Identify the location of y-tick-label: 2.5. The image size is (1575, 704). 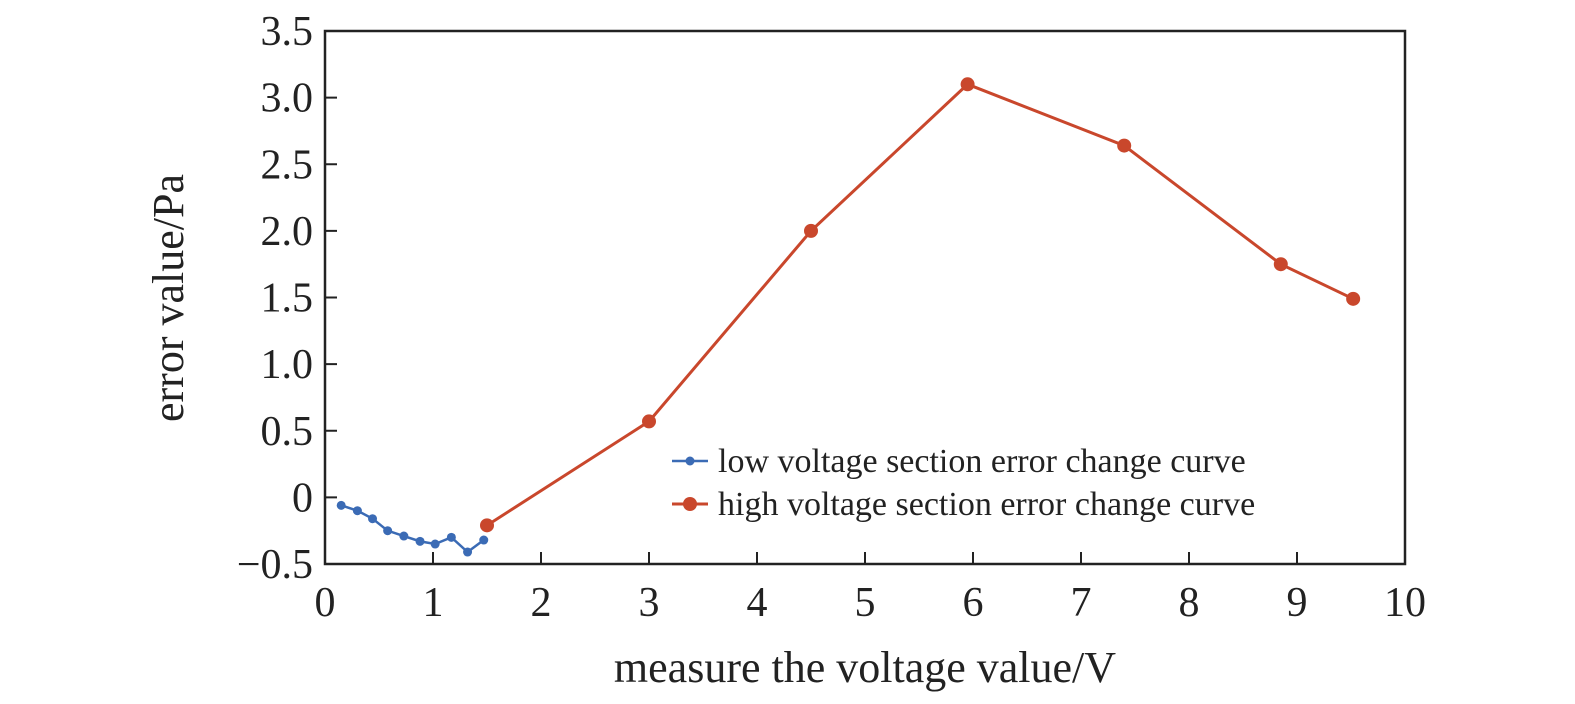
(287, 165).